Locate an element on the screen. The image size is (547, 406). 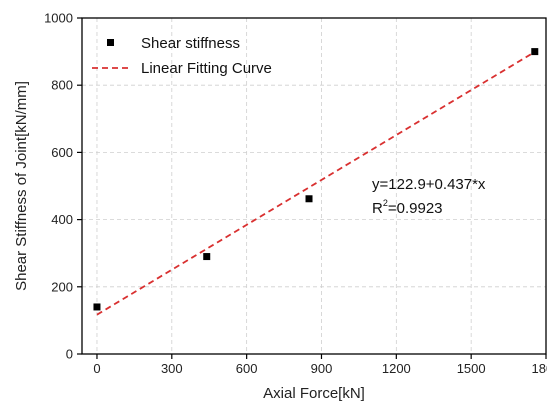
y-tick-label: 200 is located at coordinates (62, 286).